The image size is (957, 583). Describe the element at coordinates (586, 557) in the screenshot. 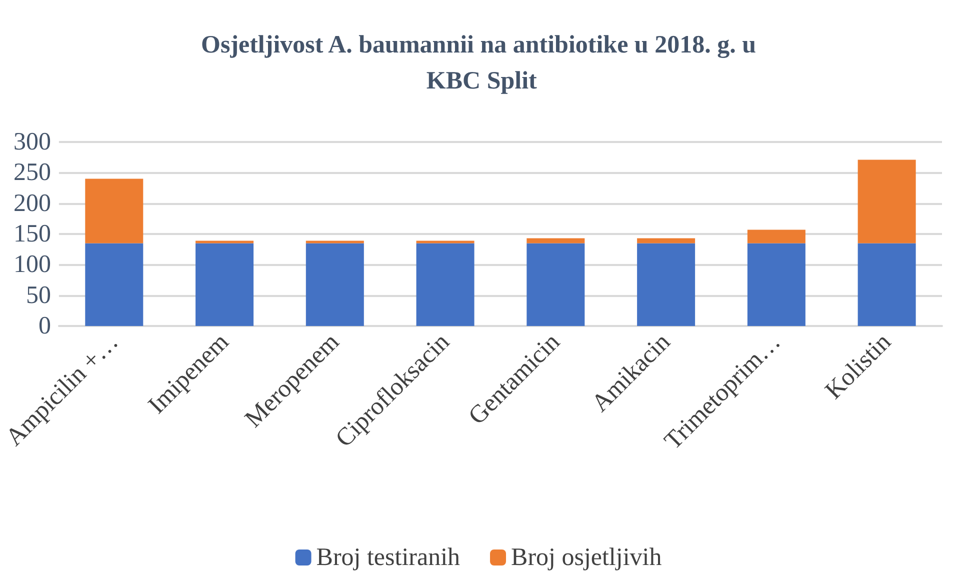

I see `legend-label: Broj osjetljivih` at that location.